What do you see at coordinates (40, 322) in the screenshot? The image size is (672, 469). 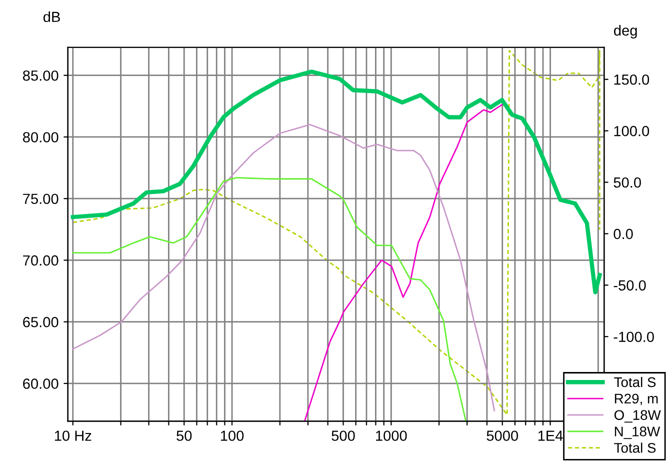 I see `y-tick-label: 65.00` at bounding box center [40, 322].